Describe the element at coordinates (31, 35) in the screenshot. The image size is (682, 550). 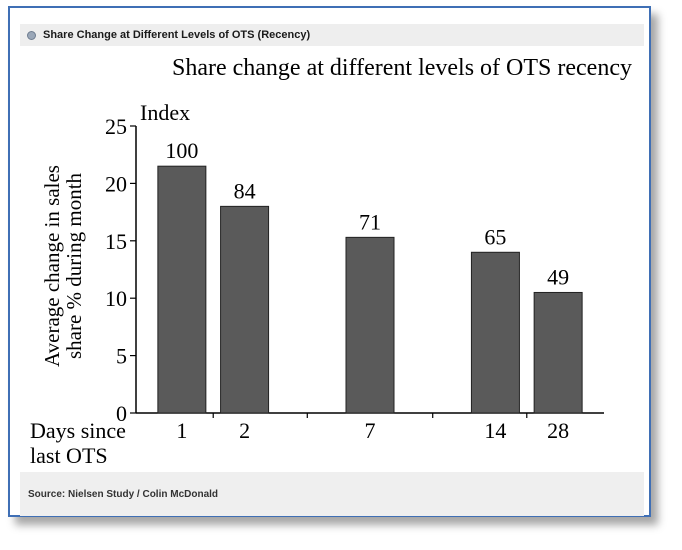
I see `bullet-icon` at that location.